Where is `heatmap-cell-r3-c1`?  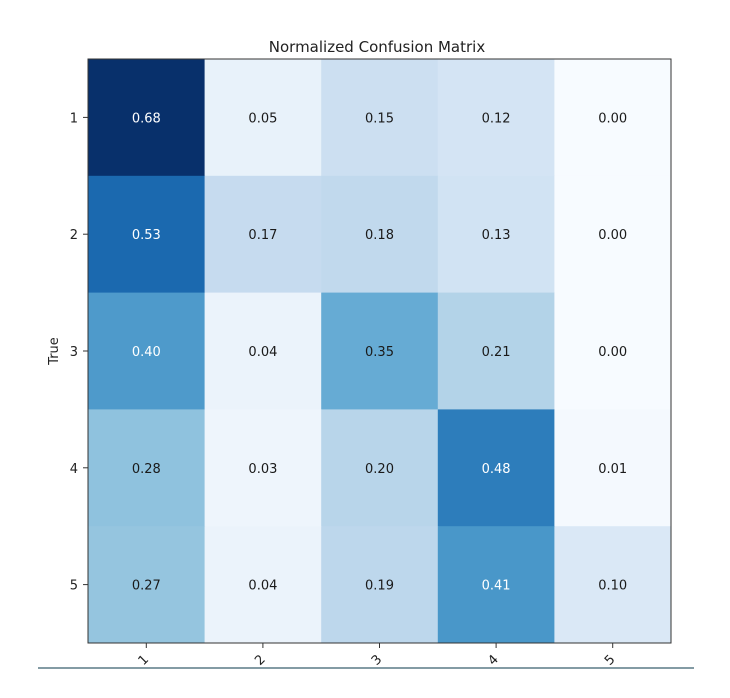 heatmap-cell-r3-c1 is located at coordinates (147, 351).